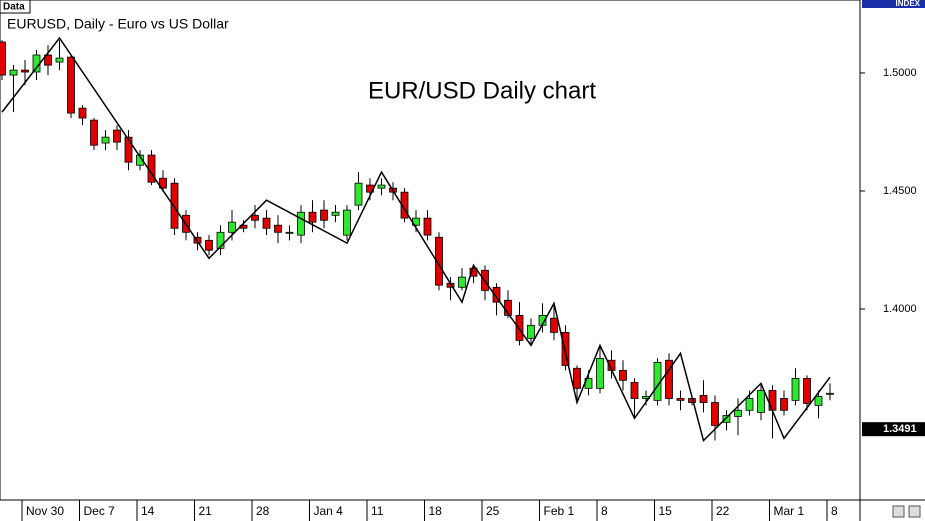 This screenshot has width=925, height=521. I want to click on y-tick-label: 1.4000, so click(900, 309).